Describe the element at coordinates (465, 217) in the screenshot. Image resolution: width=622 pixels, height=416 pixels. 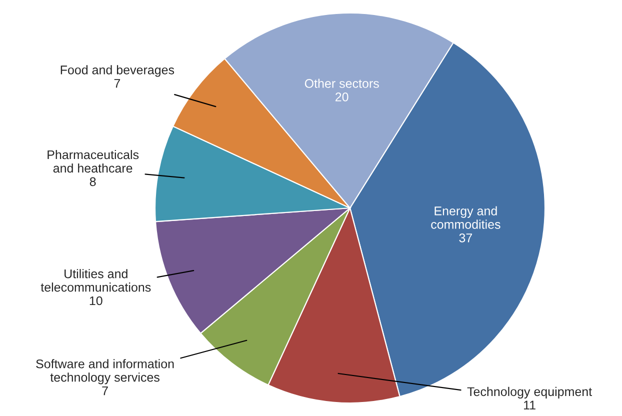
I see `slice-label: Energy and commodities` at that location.